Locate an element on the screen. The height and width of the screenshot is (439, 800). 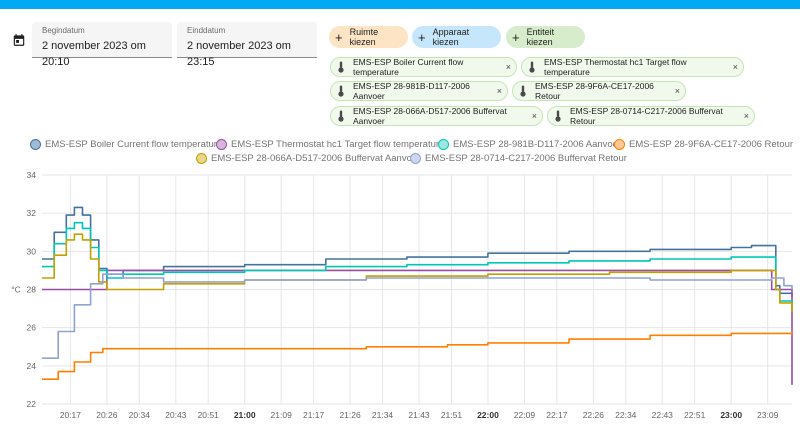
legend-item: EMS-ESP 28-9F6A-CE17-2006 Retour is located at coordinates (703, 144).